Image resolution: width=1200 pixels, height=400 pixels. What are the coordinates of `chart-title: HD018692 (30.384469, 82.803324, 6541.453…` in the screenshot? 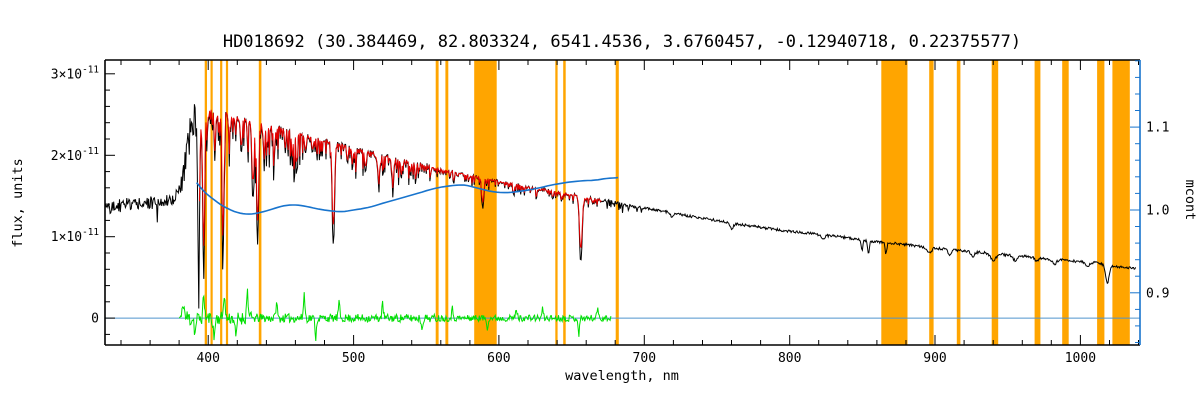 It's located at (622, 42).